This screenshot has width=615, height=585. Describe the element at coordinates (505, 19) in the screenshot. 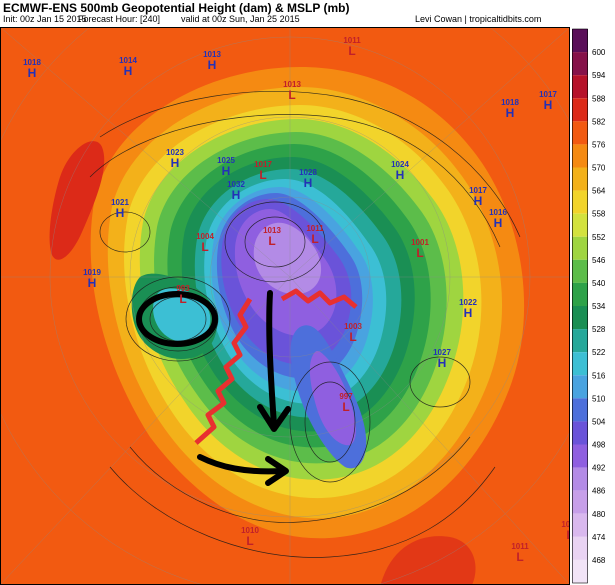

I see `credit-site: tropicaltidbits.com` at that location.